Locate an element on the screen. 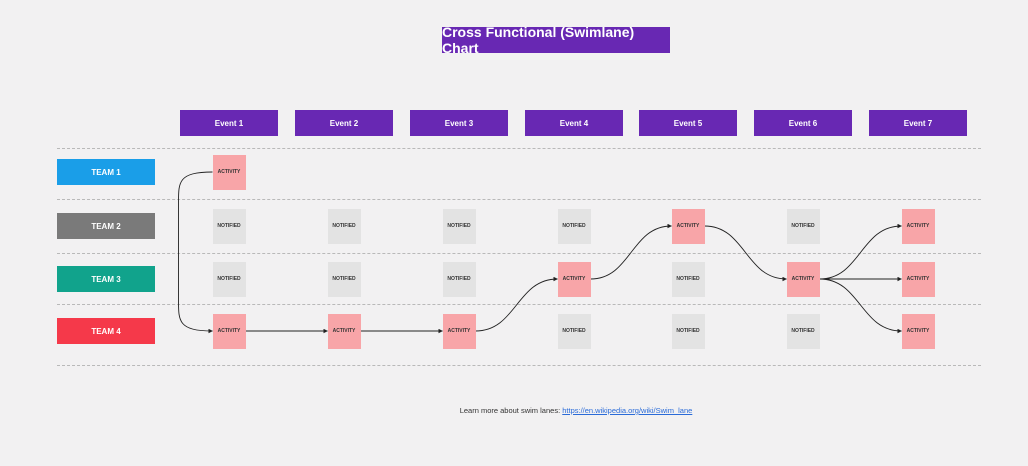  event-header-5: Event 5 is located at coordinates (688, 123).